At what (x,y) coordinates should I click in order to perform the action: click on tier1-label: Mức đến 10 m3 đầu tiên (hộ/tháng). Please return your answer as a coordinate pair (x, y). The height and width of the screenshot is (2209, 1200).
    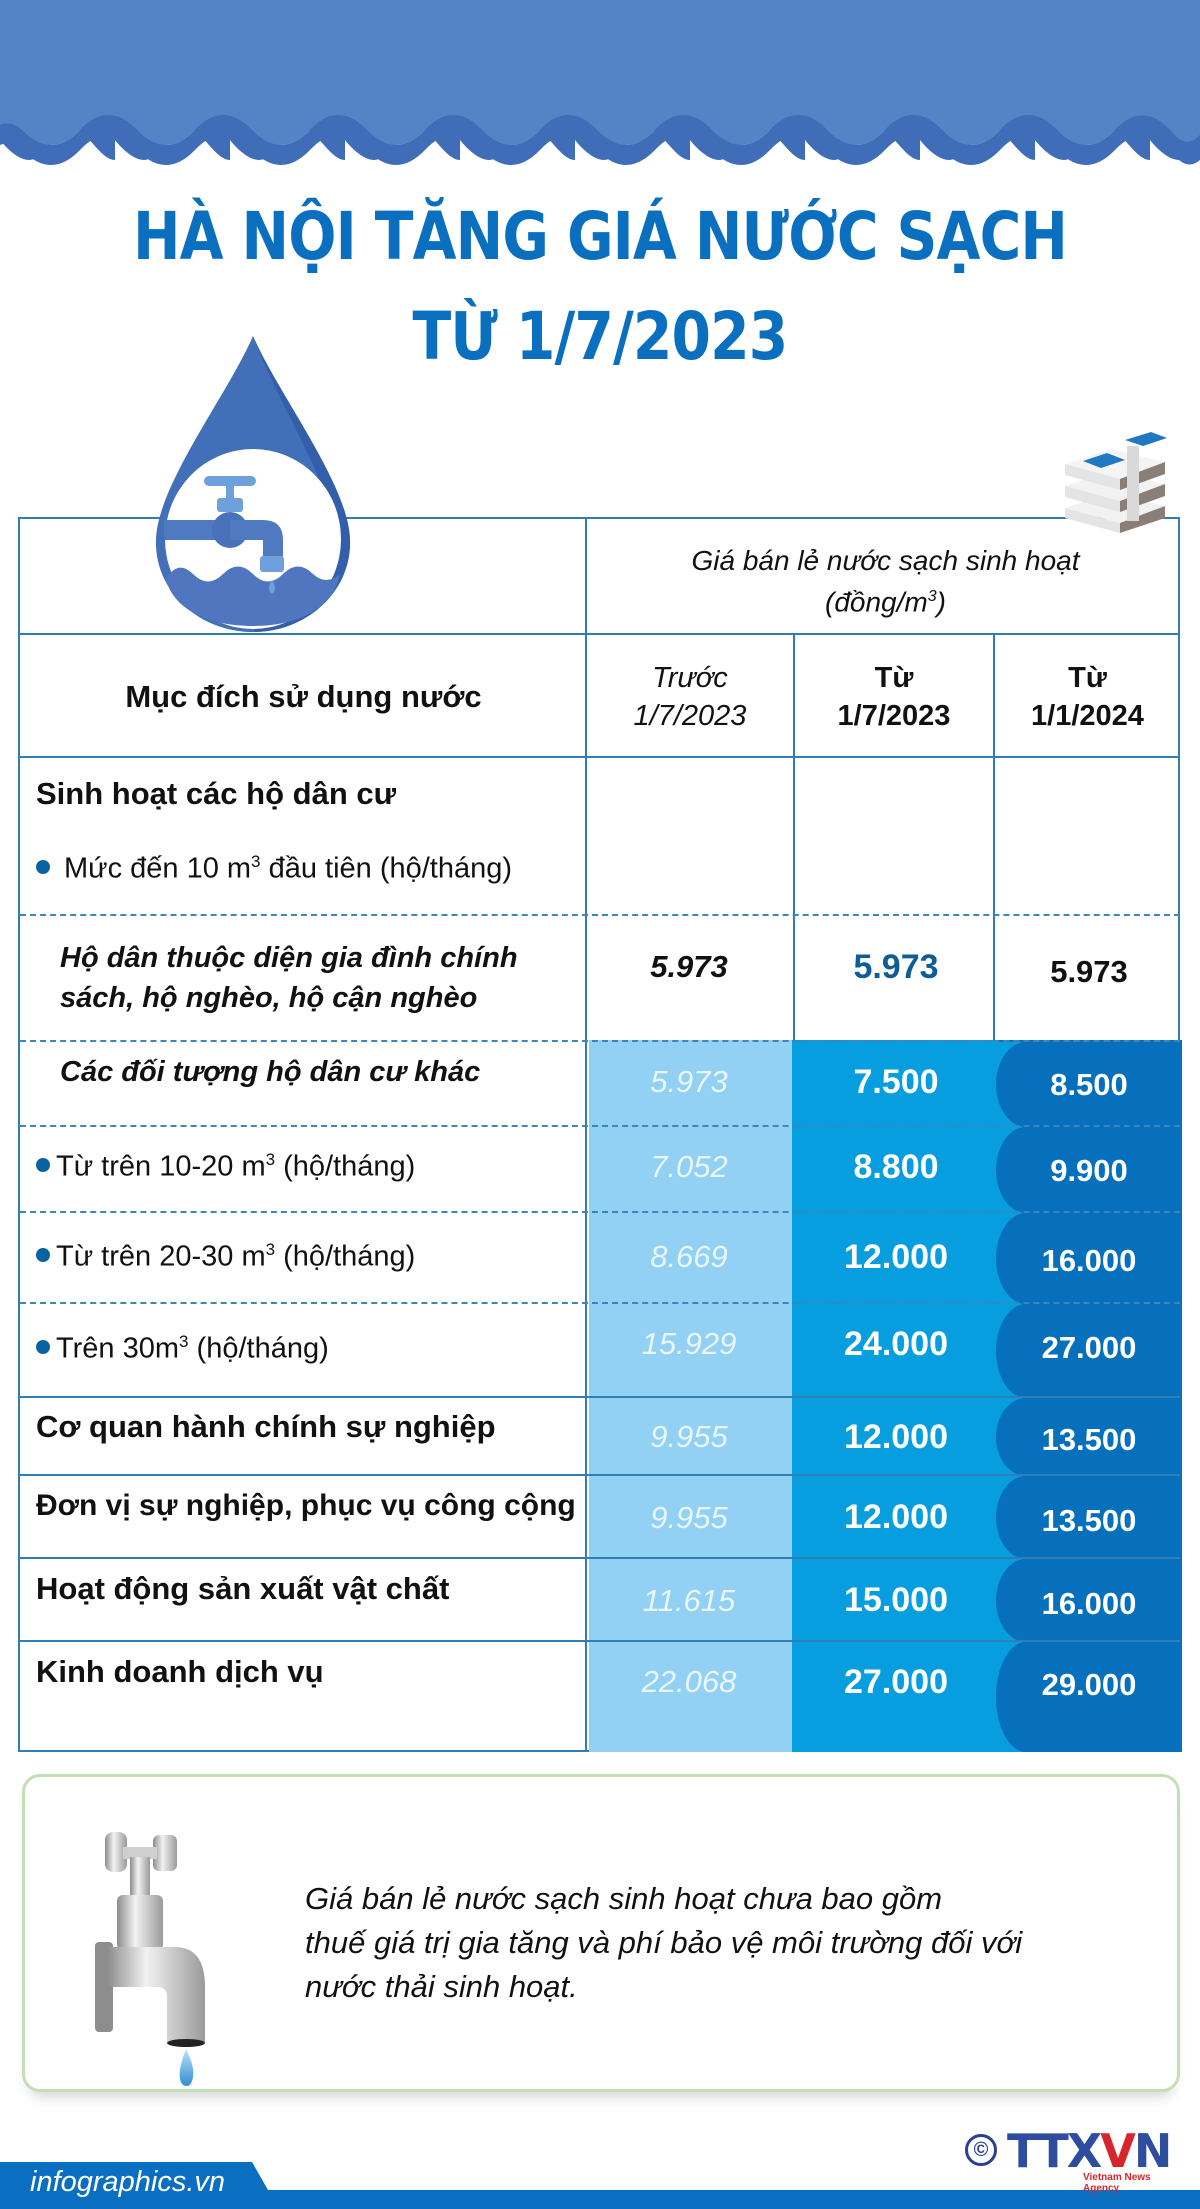
    Looking at the image, I should click on (303, 869).